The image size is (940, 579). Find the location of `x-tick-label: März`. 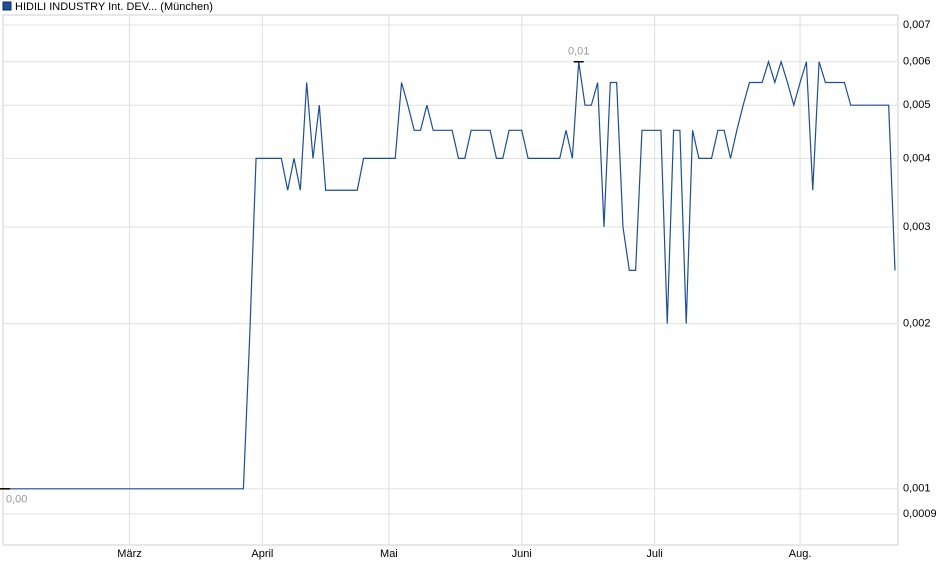

x-tick-label: März is located at coordinates (129, 554).